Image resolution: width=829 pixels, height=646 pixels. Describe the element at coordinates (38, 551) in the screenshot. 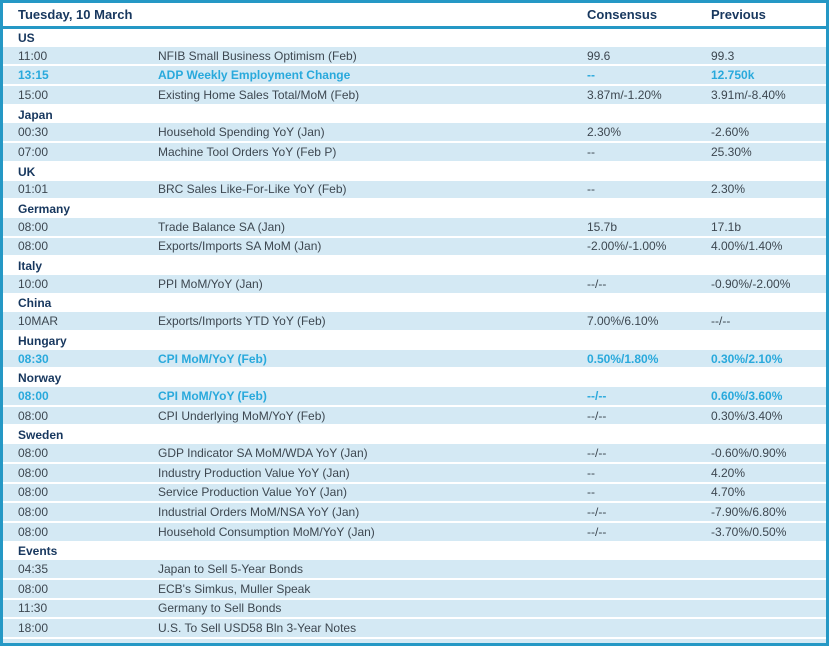

I see `section-label: Events` at that location.